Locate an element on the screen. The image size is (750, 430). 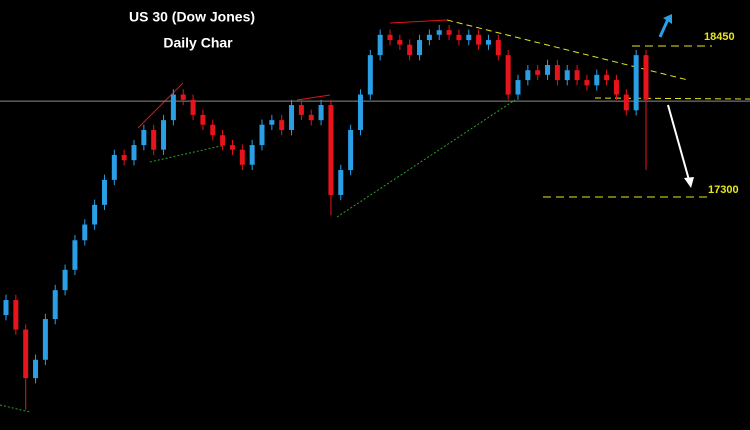
arrow is located at coordinates (678, 142).